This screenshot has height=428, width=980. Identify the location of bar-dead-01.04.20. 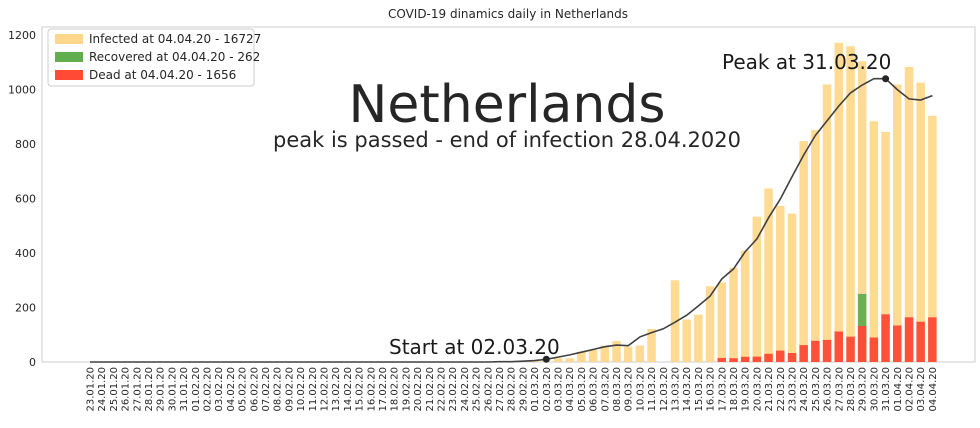
(897, 344).